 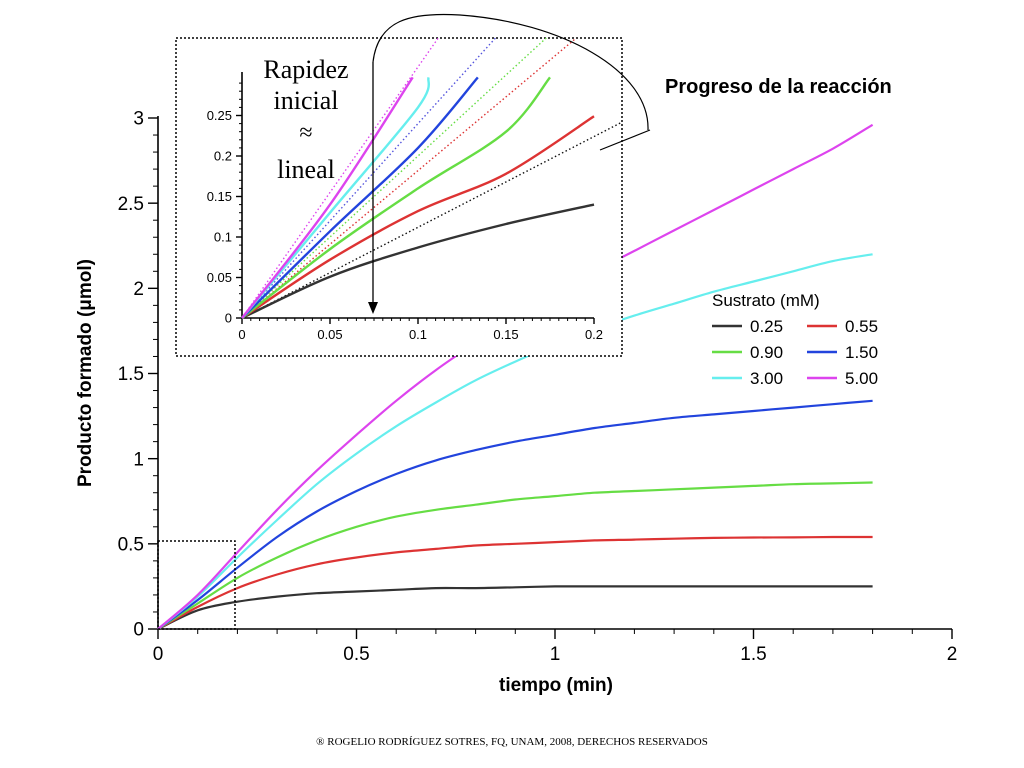 I want to click on annotation-line-2: inicial, so click(x=306, y=100).